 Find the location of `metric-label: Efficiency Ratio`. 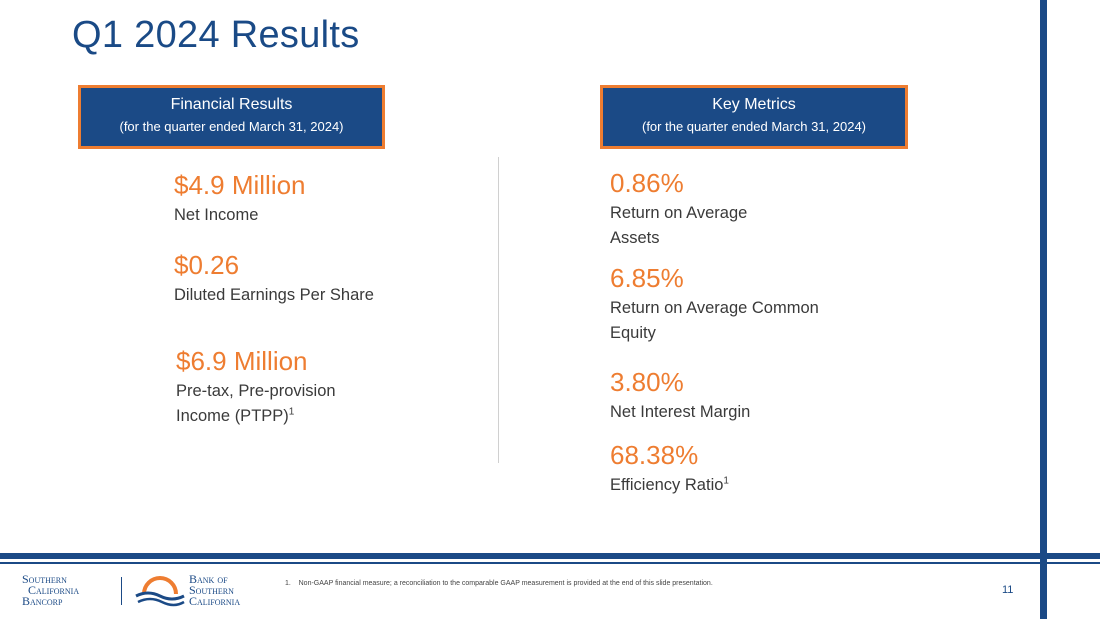

metric-label: Efficiency Ratio is located at coordinates (667, 485).